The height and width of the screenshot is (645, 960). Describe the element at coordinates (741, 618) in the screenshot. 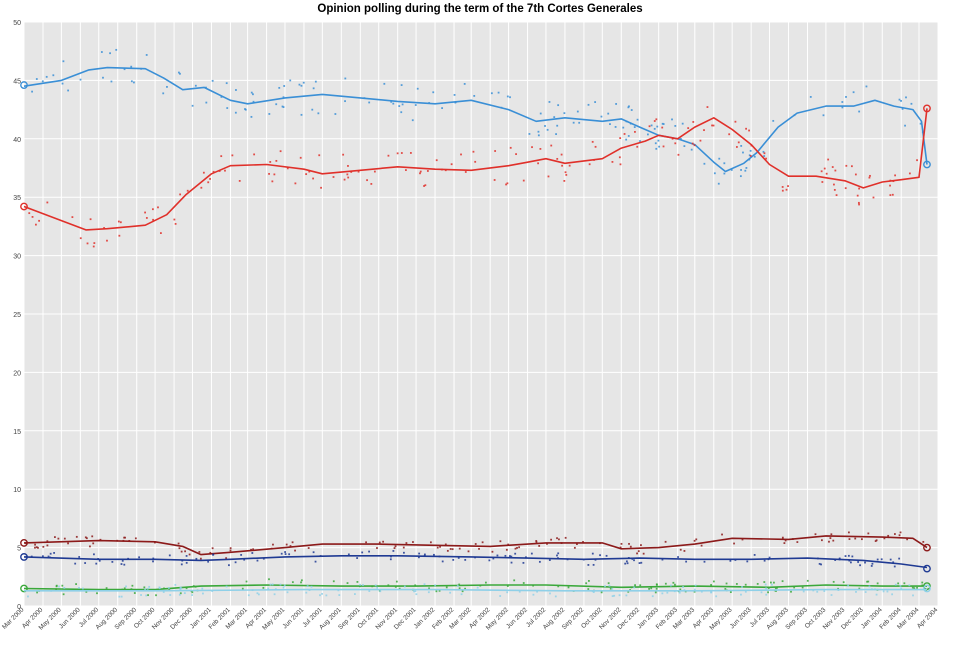

I see `x-tick-label: Jun 2003` at that location.